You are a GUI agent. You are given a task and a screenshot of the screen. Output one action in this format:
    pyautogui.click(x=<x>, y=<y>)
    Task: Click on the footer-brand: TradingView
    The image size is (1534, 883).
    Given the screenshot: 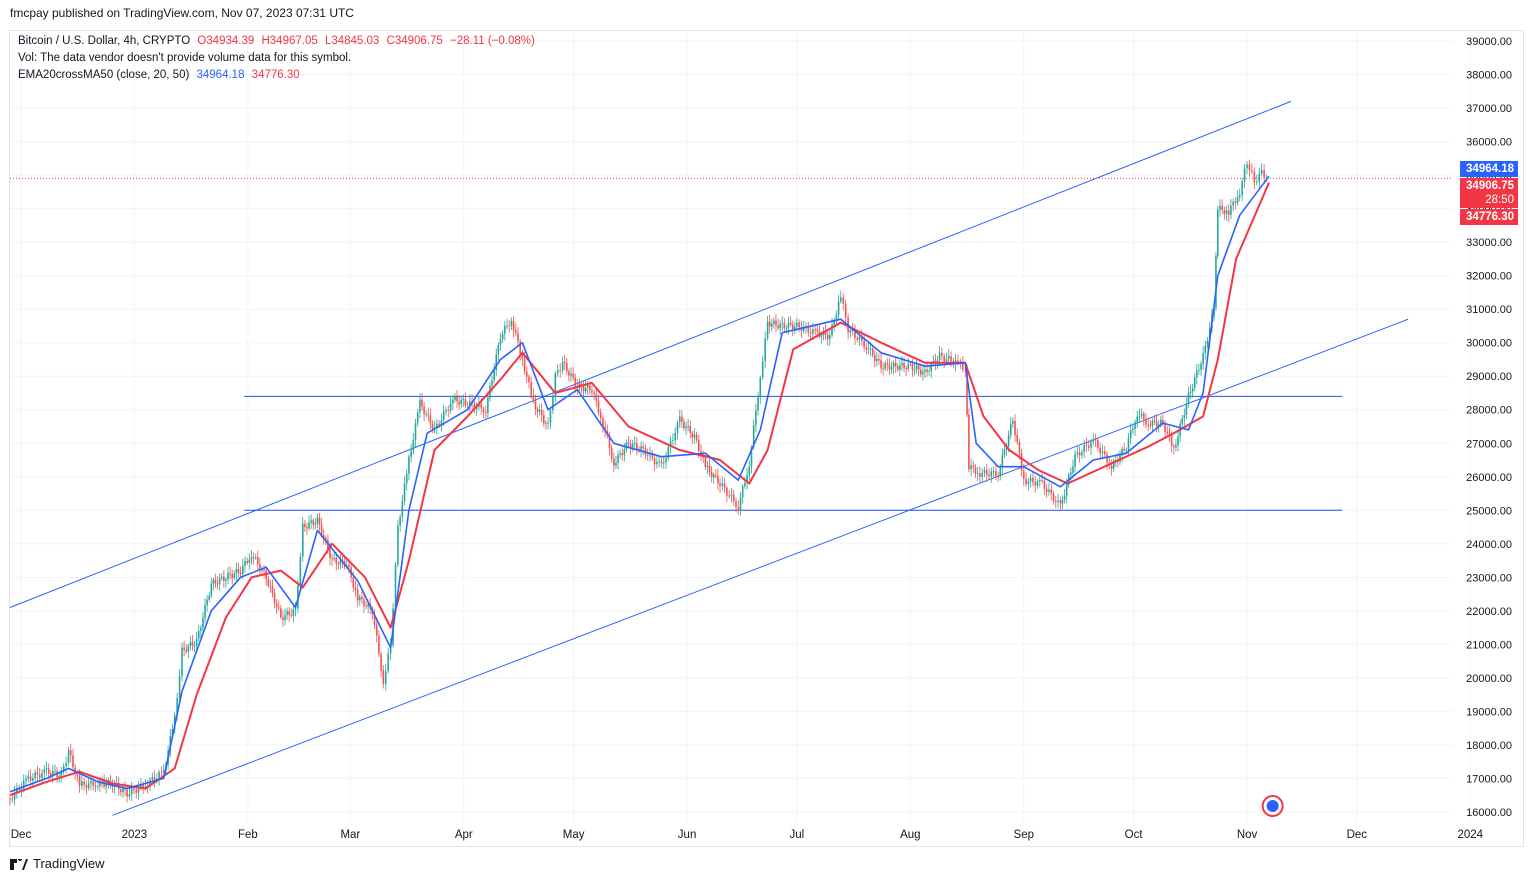 What is the action you would take?
    pyautogui.click(x=57, y=863)
    